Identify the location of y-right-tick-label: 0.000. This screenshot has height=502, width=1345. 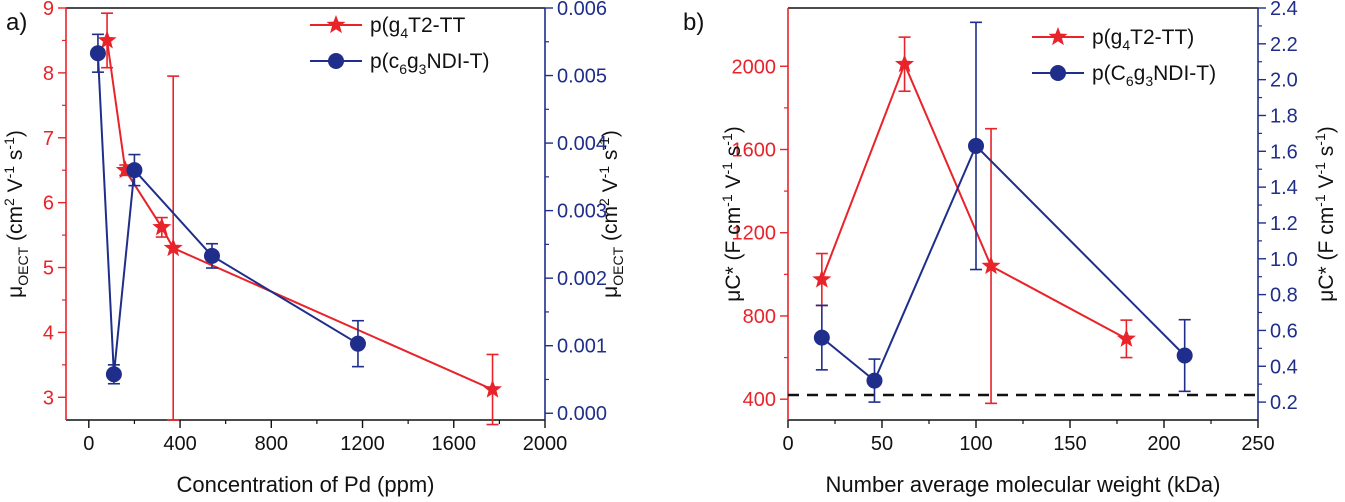
(582, 414).